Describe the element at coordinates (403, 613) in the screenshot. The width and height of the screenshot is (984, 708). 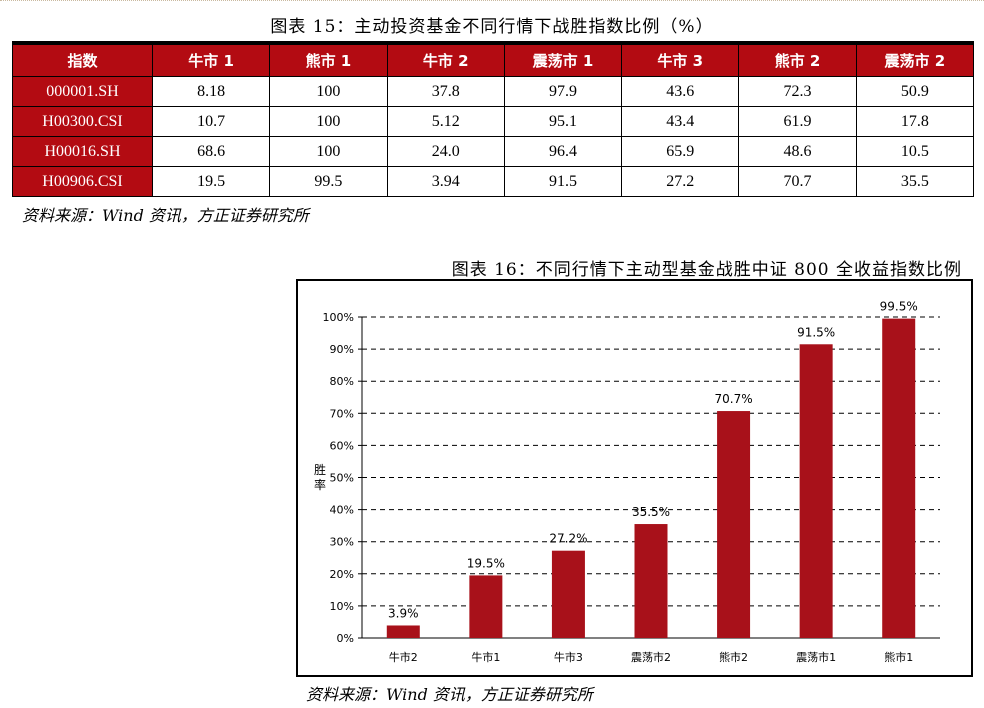
I see `data-label: 3.9%` at that location.